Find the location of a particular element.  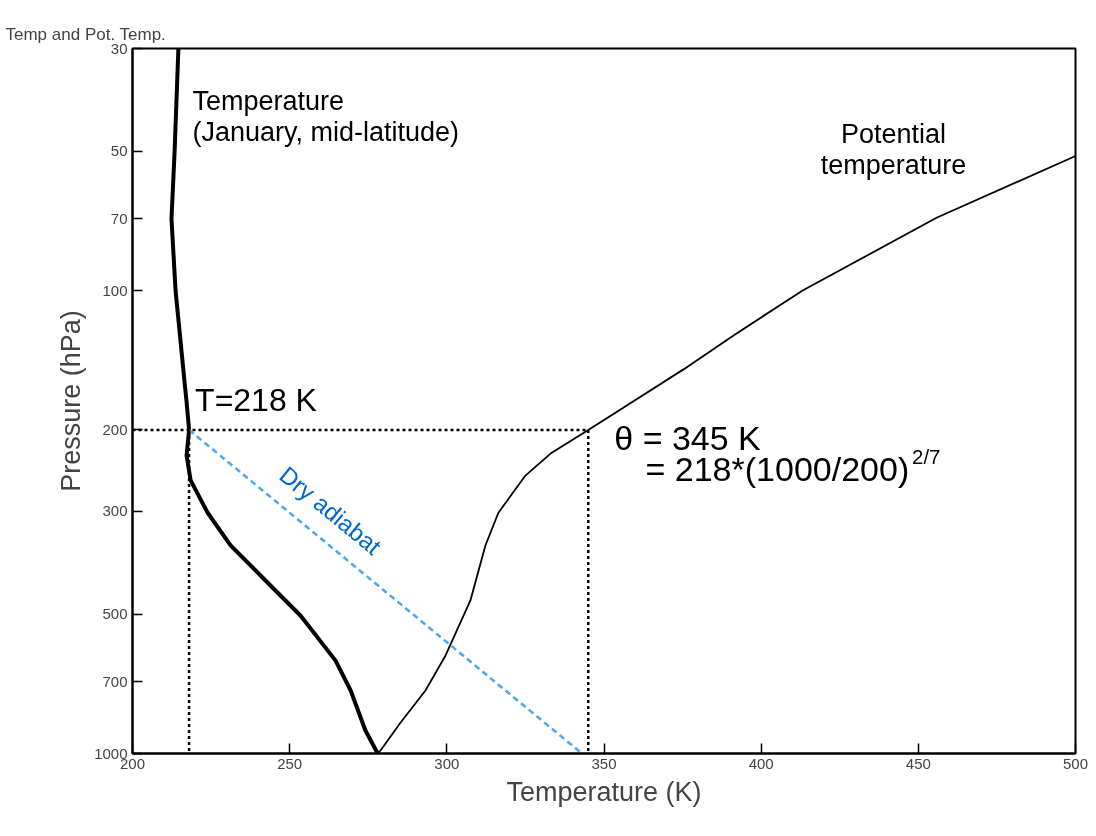

annotation: Temperature (January, mid-latitude) is located at coordinates (326, 116).